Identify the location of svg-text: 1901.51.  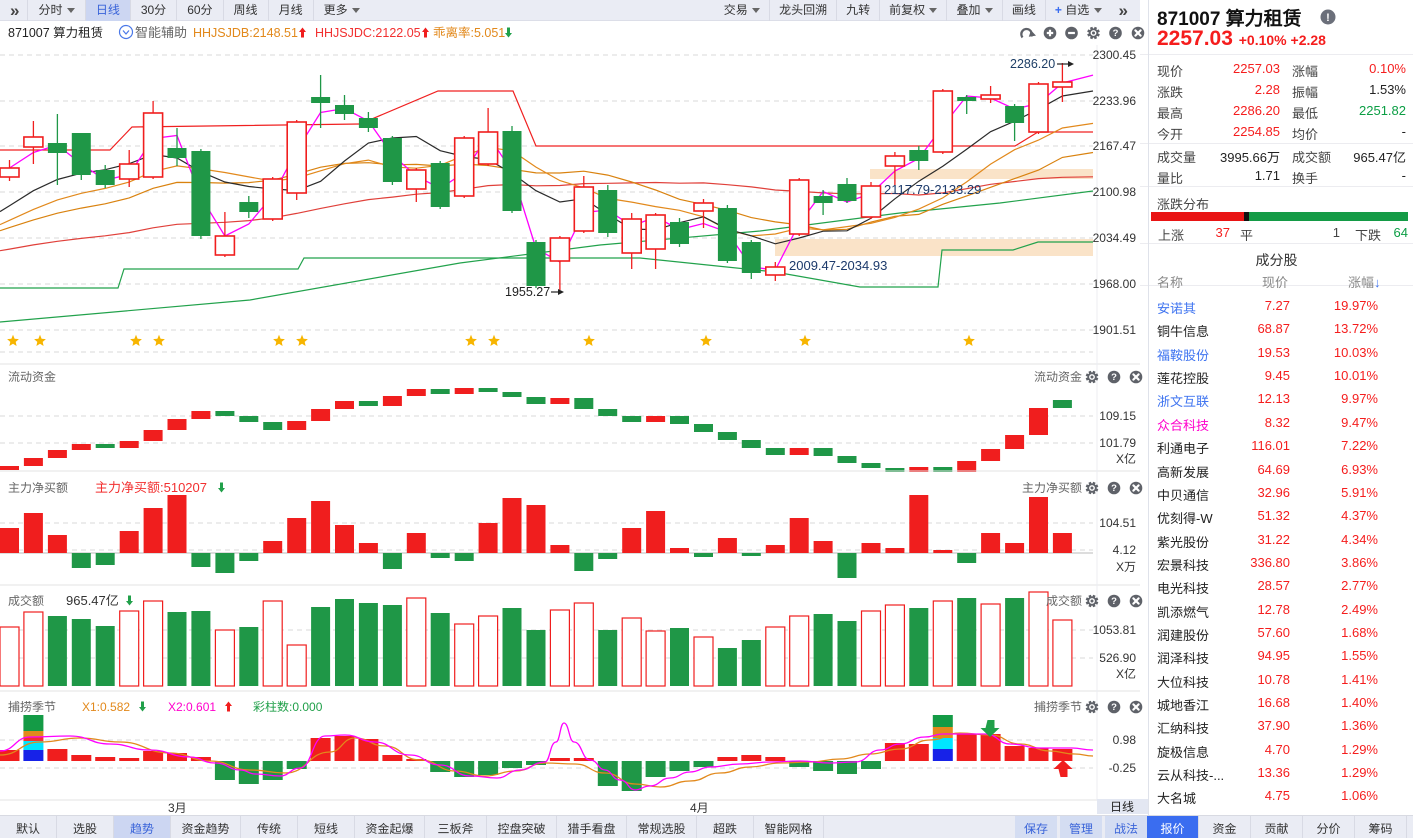
(1115, 330).